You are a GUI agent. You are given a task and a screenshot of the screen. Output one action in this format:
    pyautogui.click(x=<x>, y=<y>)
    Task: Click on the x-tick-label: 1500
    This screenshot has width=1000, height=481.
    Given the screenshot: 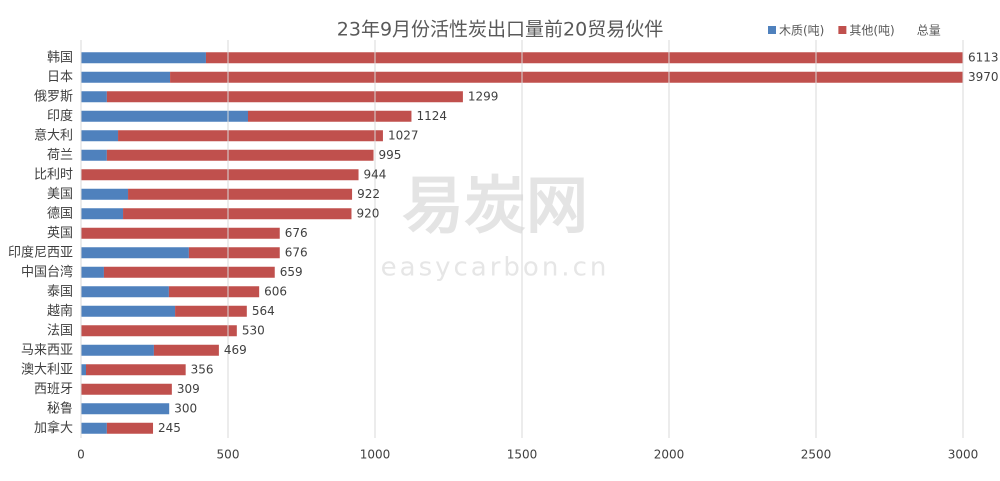 What is the action you would take?
    pyautogui.click(x=522, y=455)
    